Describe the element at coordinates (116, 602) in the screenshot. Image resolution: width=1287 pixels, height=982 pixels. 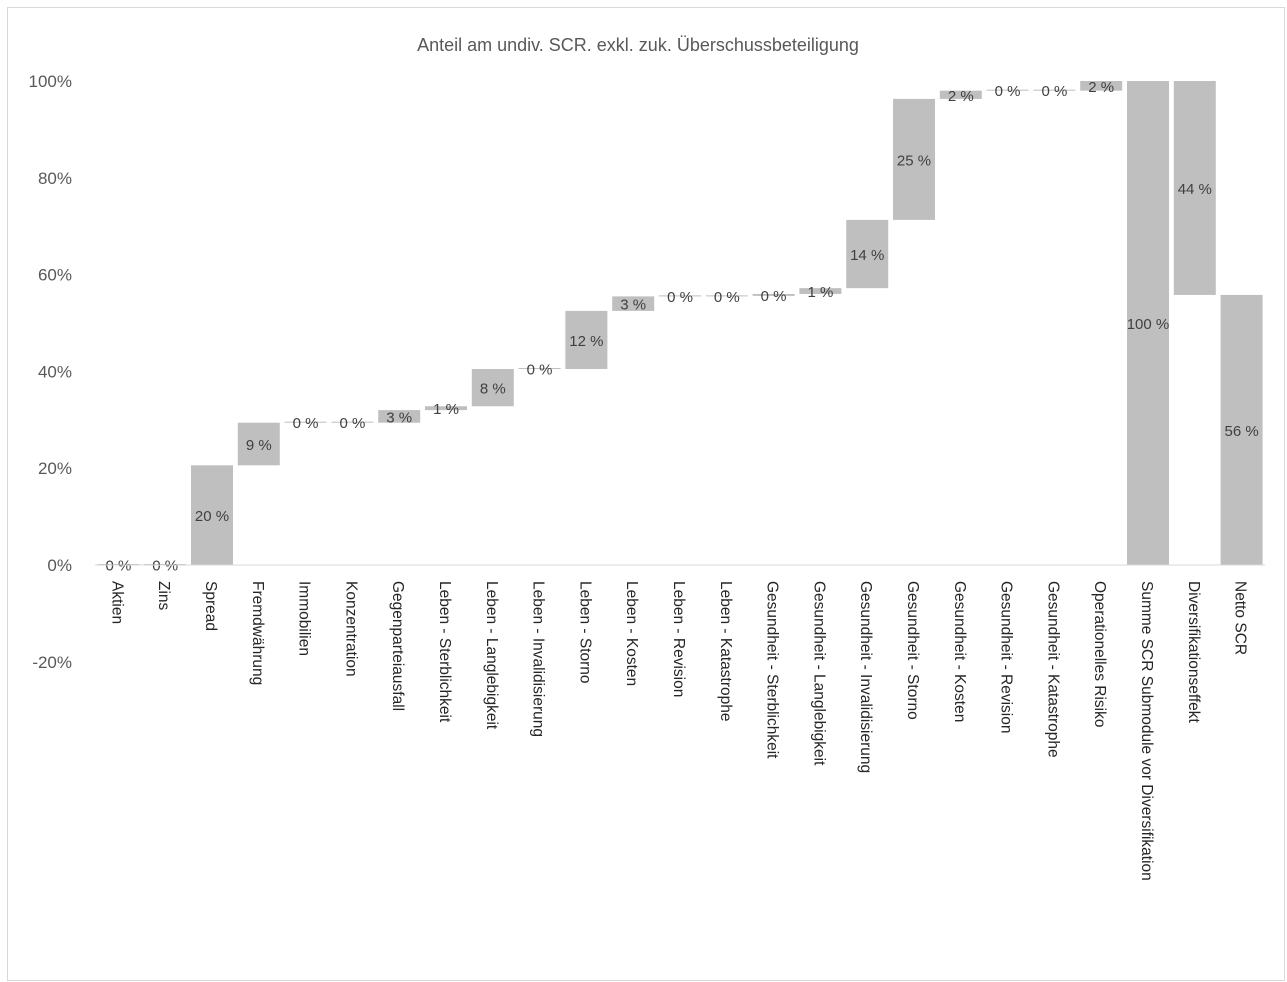
I see `x-tick-label: Aktien` at that location.